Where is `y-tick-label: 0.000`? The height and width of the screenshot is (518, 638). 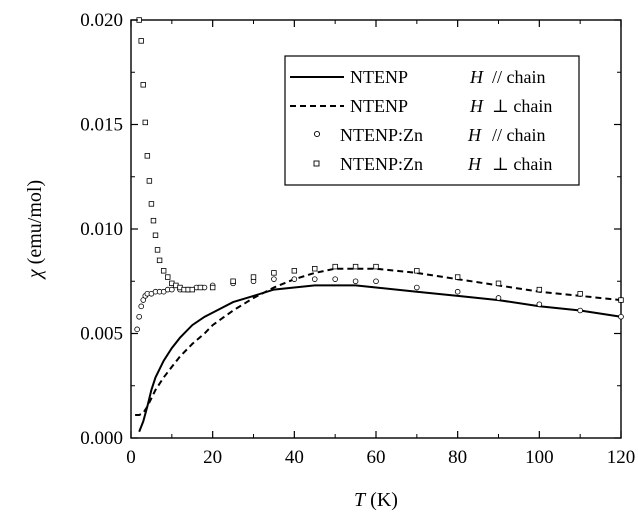 y-tick-label: 0.000 is located at coordinates (101, 438).